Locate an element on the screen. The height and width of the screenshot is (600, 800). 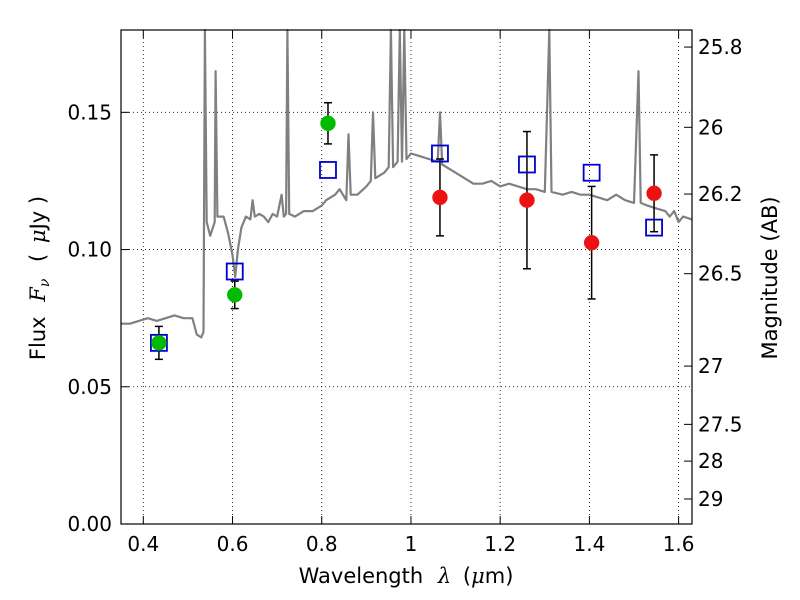
y2-tick-label: 25.8 is located at coordinates (720, 47).